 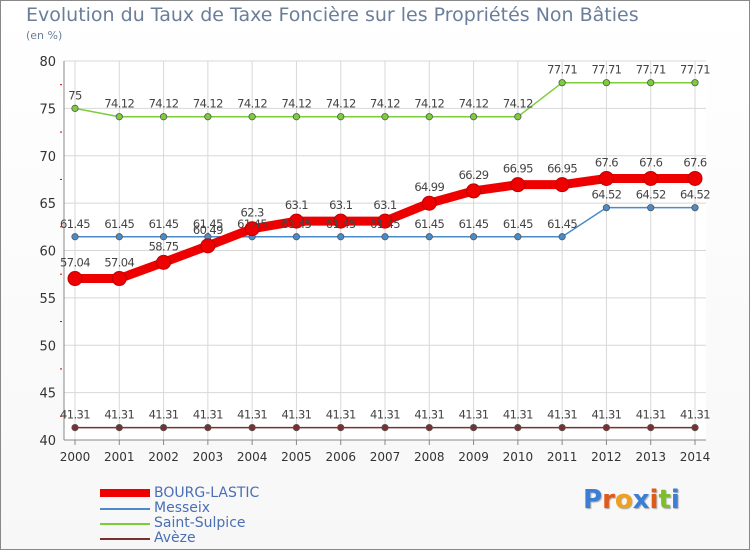 What do you see at coordinates (641, 500) in the screenshot?
I see `logo-letter: x` at bounding box center [641, 500].